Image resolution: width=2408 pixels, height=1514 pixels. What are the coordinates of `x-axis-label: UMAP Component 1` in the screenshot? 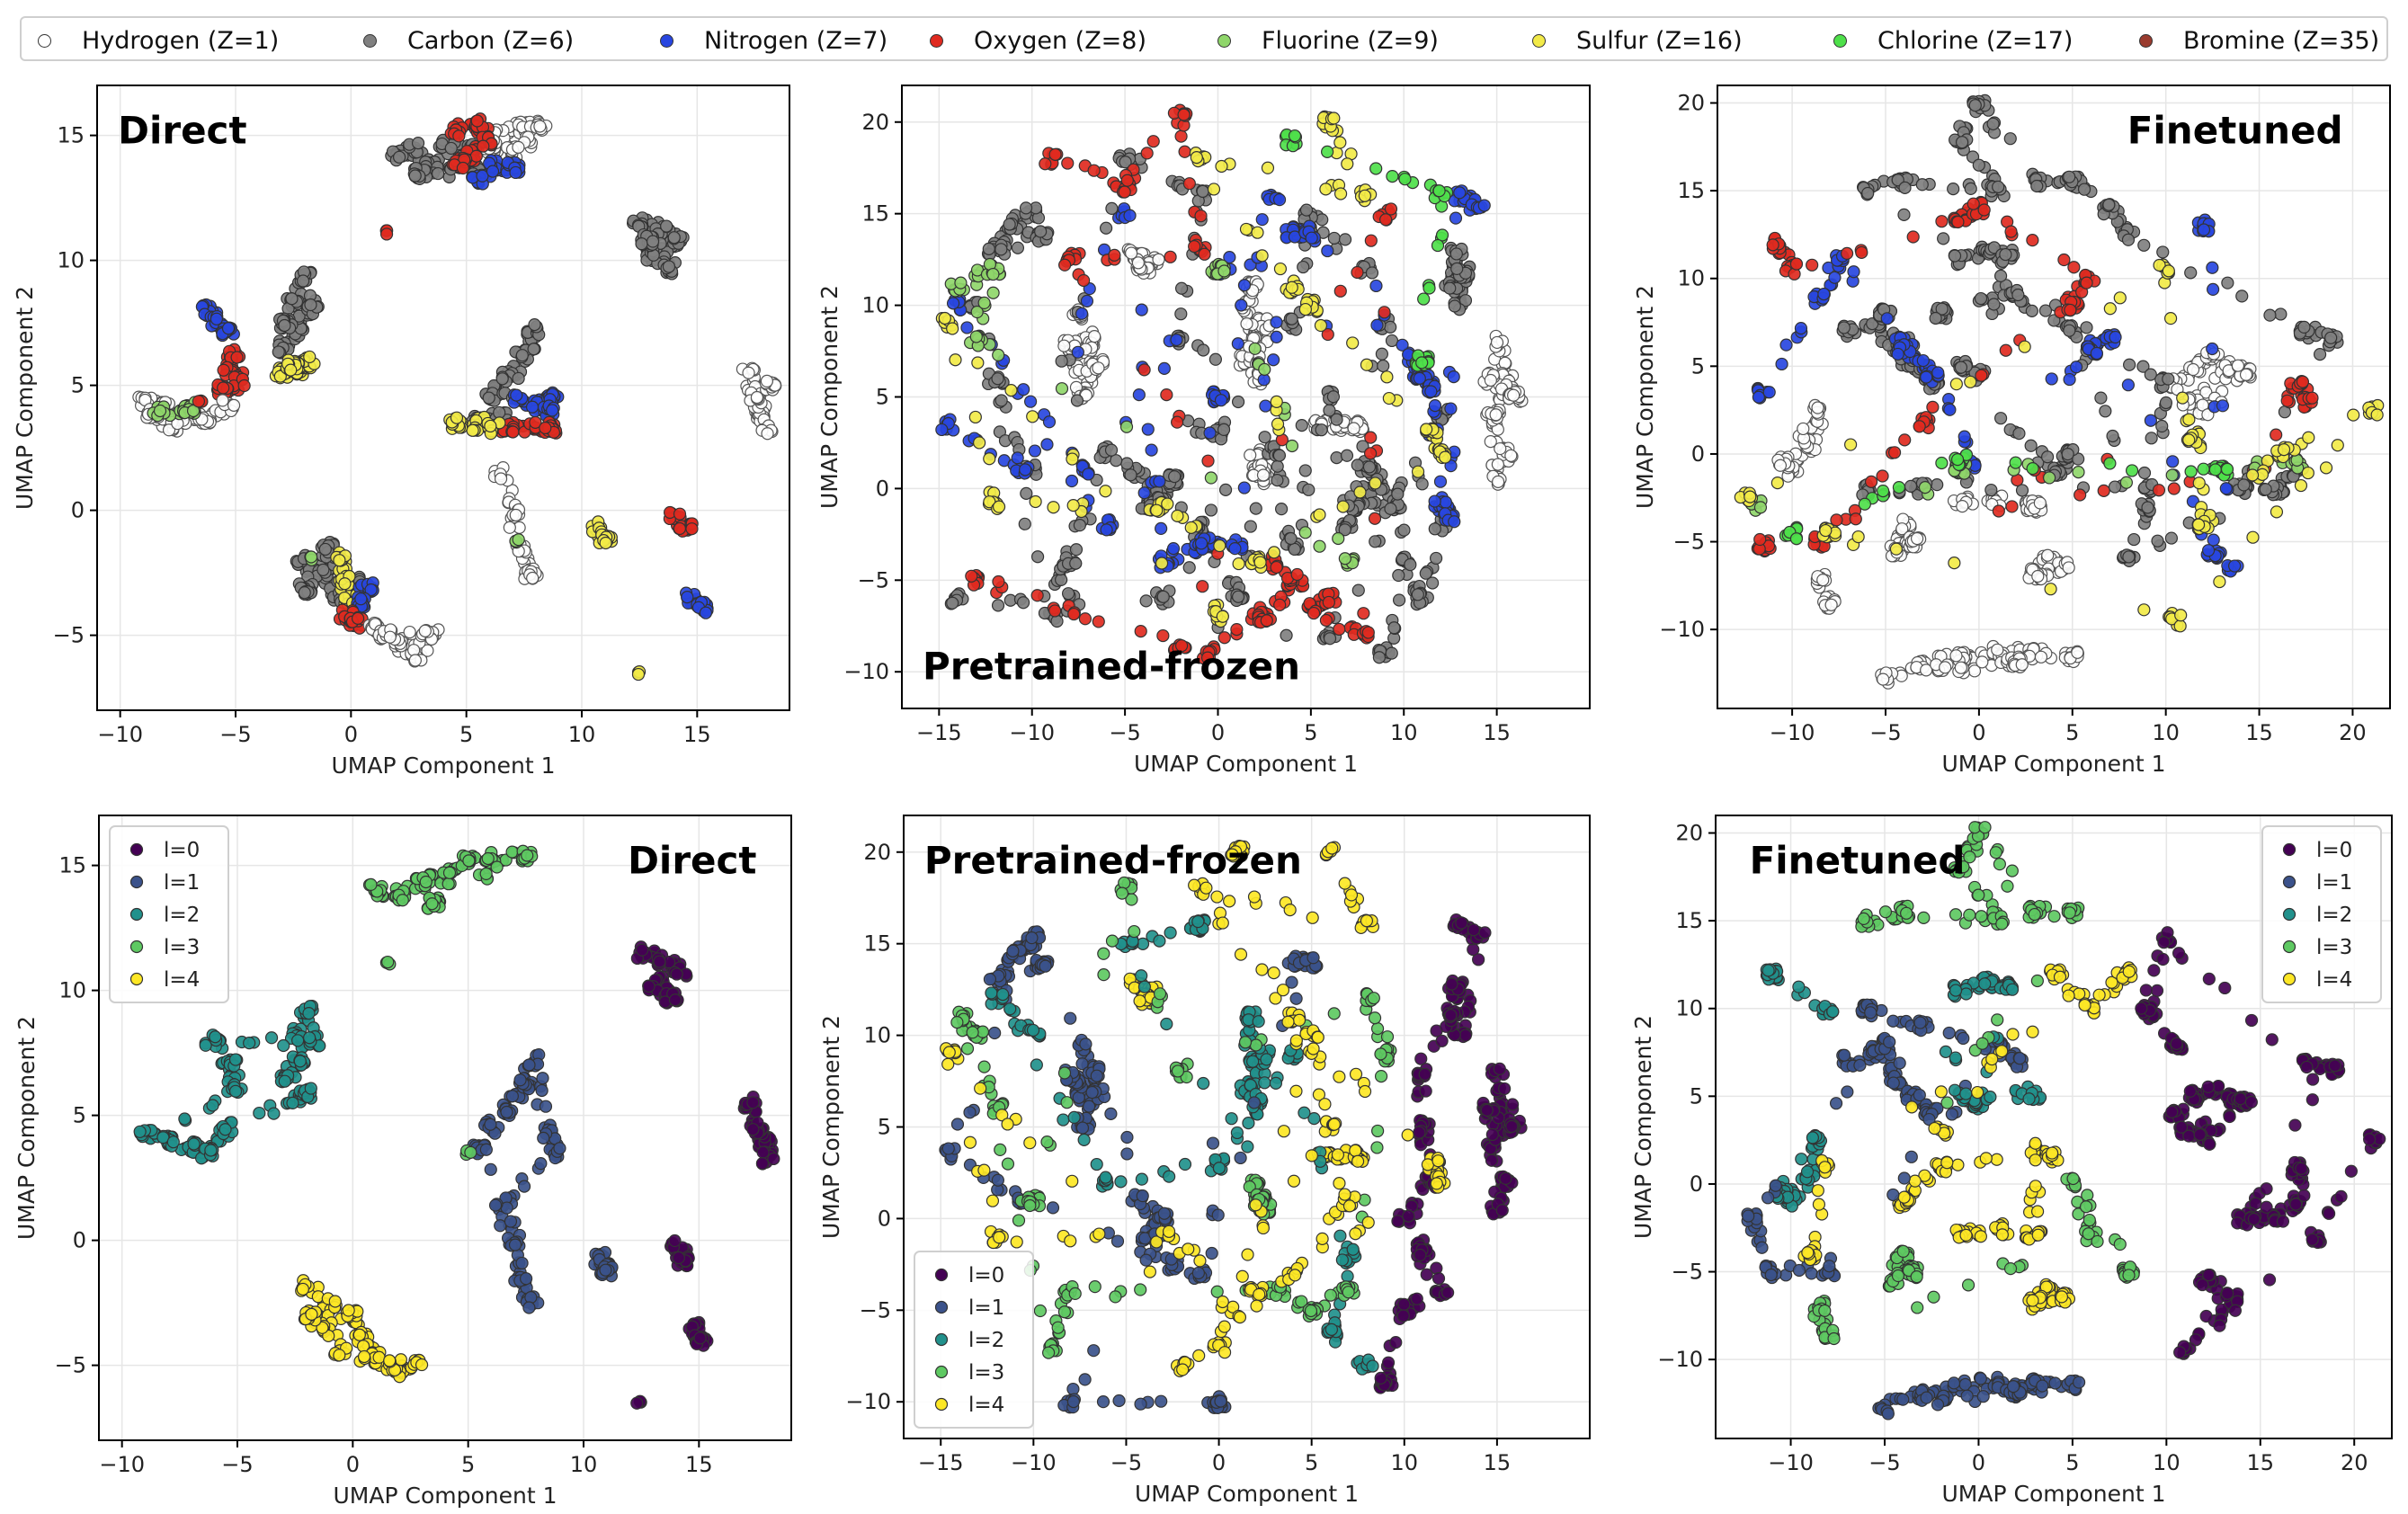 It's located at (2054, 764).